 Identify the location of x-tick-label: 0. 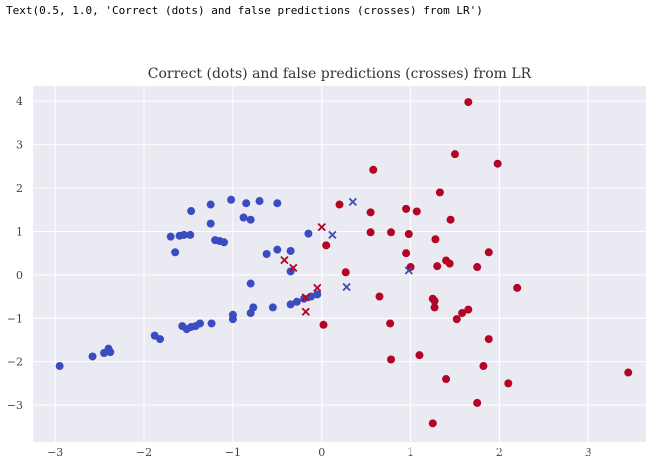
(321, 452).